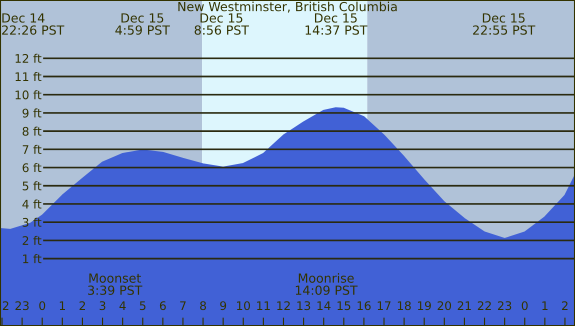 This screenshot has height=326, width=575. Describe the element at coordinates (32, 149) in the screenshot. I see `y-tick-label: 7 ft` at that location.